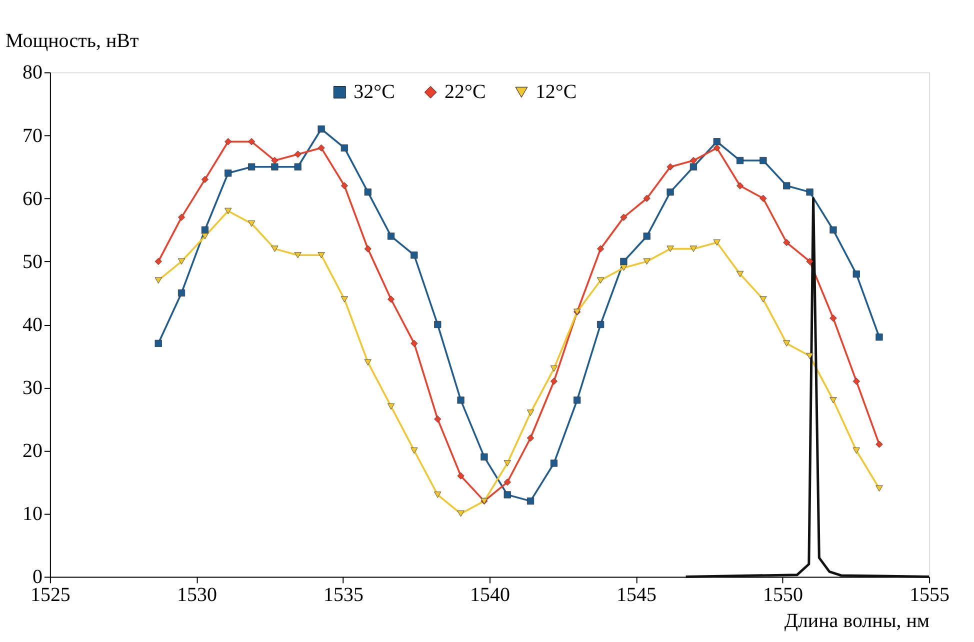 This screenshot has width=974, height=642. I want to click on y-tick-label: 30, so click(32, 388).